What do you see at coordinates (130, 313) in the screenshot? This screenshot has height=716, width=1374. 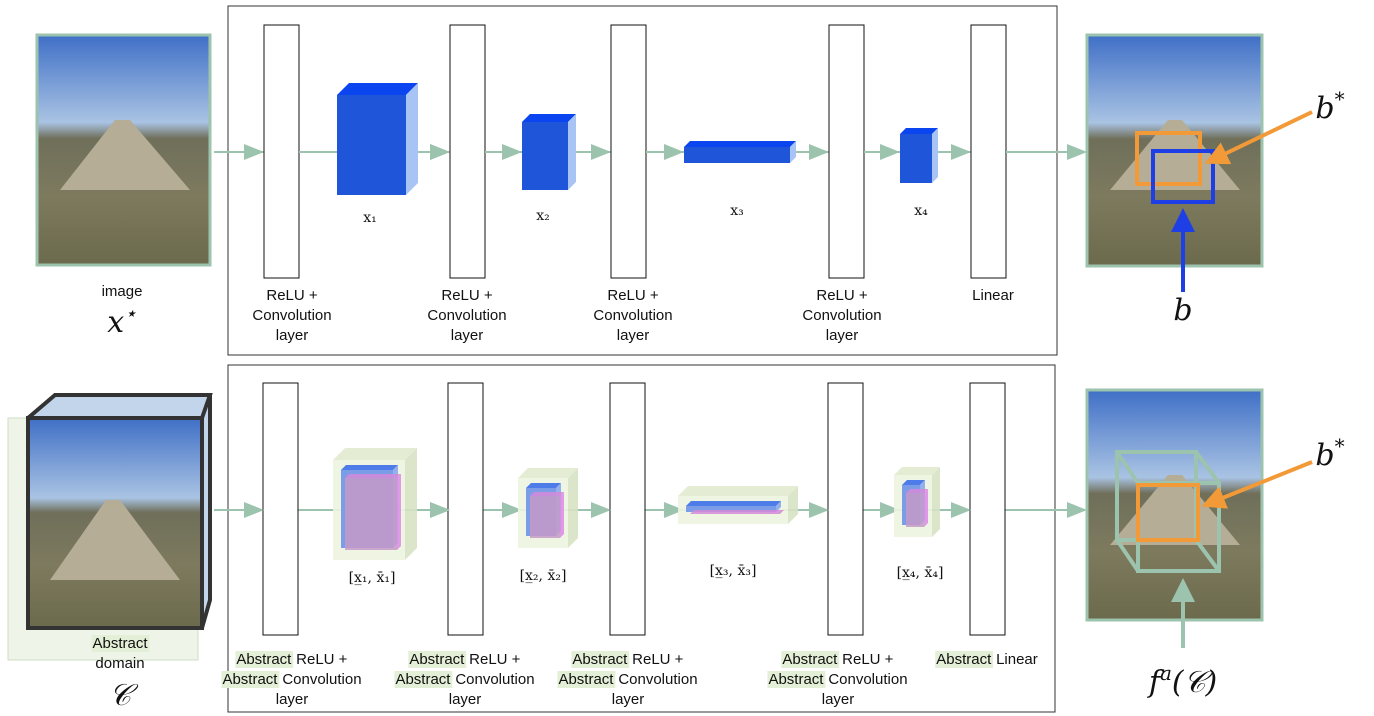 I see `sup: ⋆` at bounding box center [130, 313].